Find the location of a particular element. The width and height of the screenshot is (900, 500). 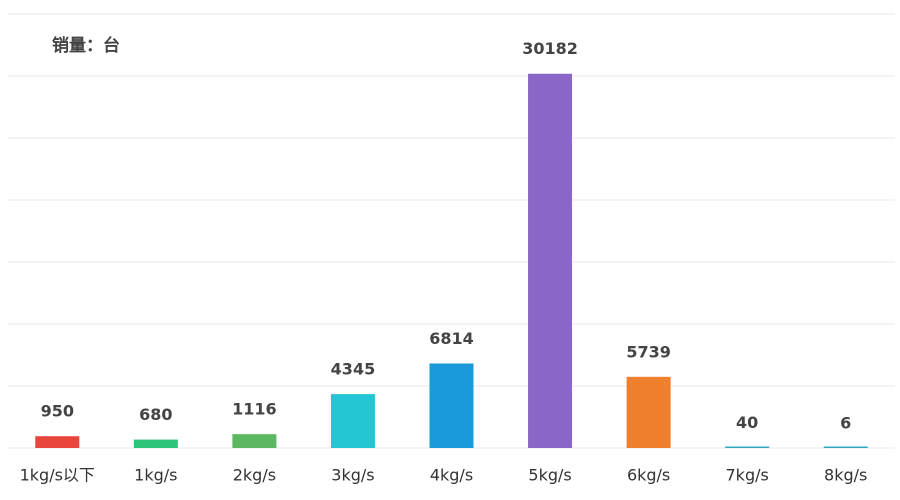

x-tick-label: 6kg/s is located at coordinates (648, 475).